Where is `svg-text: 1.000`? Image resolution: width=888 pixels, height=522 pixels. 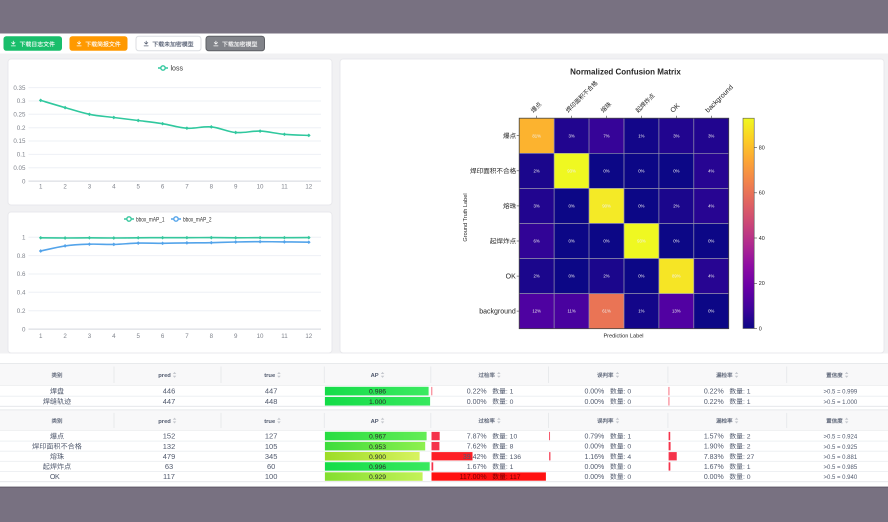
svg-text: 1.000 is located at coordinates (377, 402).